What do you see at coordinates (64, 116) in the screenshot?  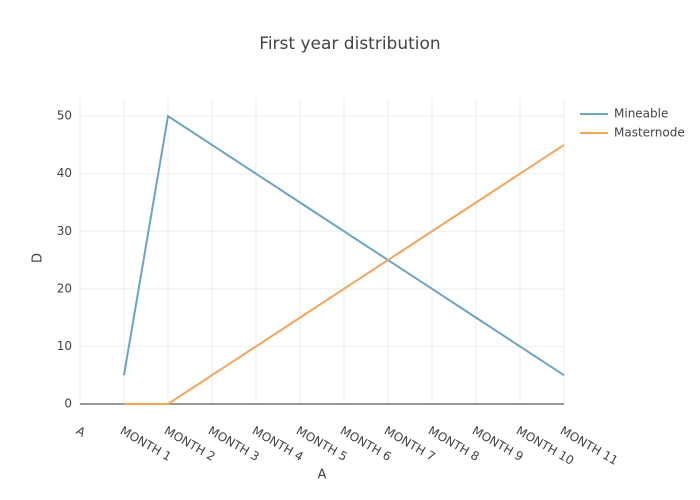 I see `y-tick-label: 50` at bounding box center [64, 116].